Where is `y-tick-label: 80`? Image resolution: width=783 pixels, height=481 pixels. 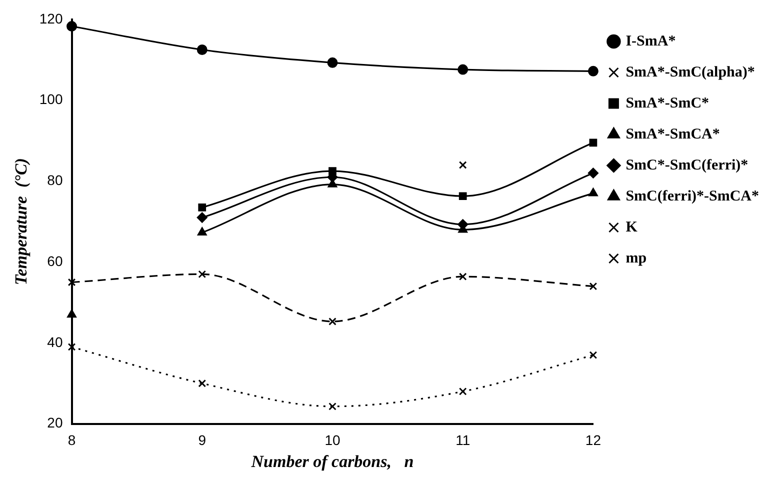
y-tick-label: 80 is located at coordinates (55, 180).